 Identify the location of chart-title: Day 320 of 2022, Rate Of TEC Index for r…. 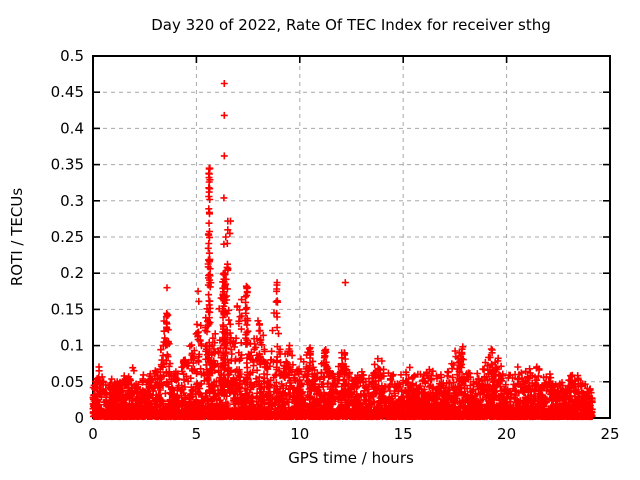
(351, 25).